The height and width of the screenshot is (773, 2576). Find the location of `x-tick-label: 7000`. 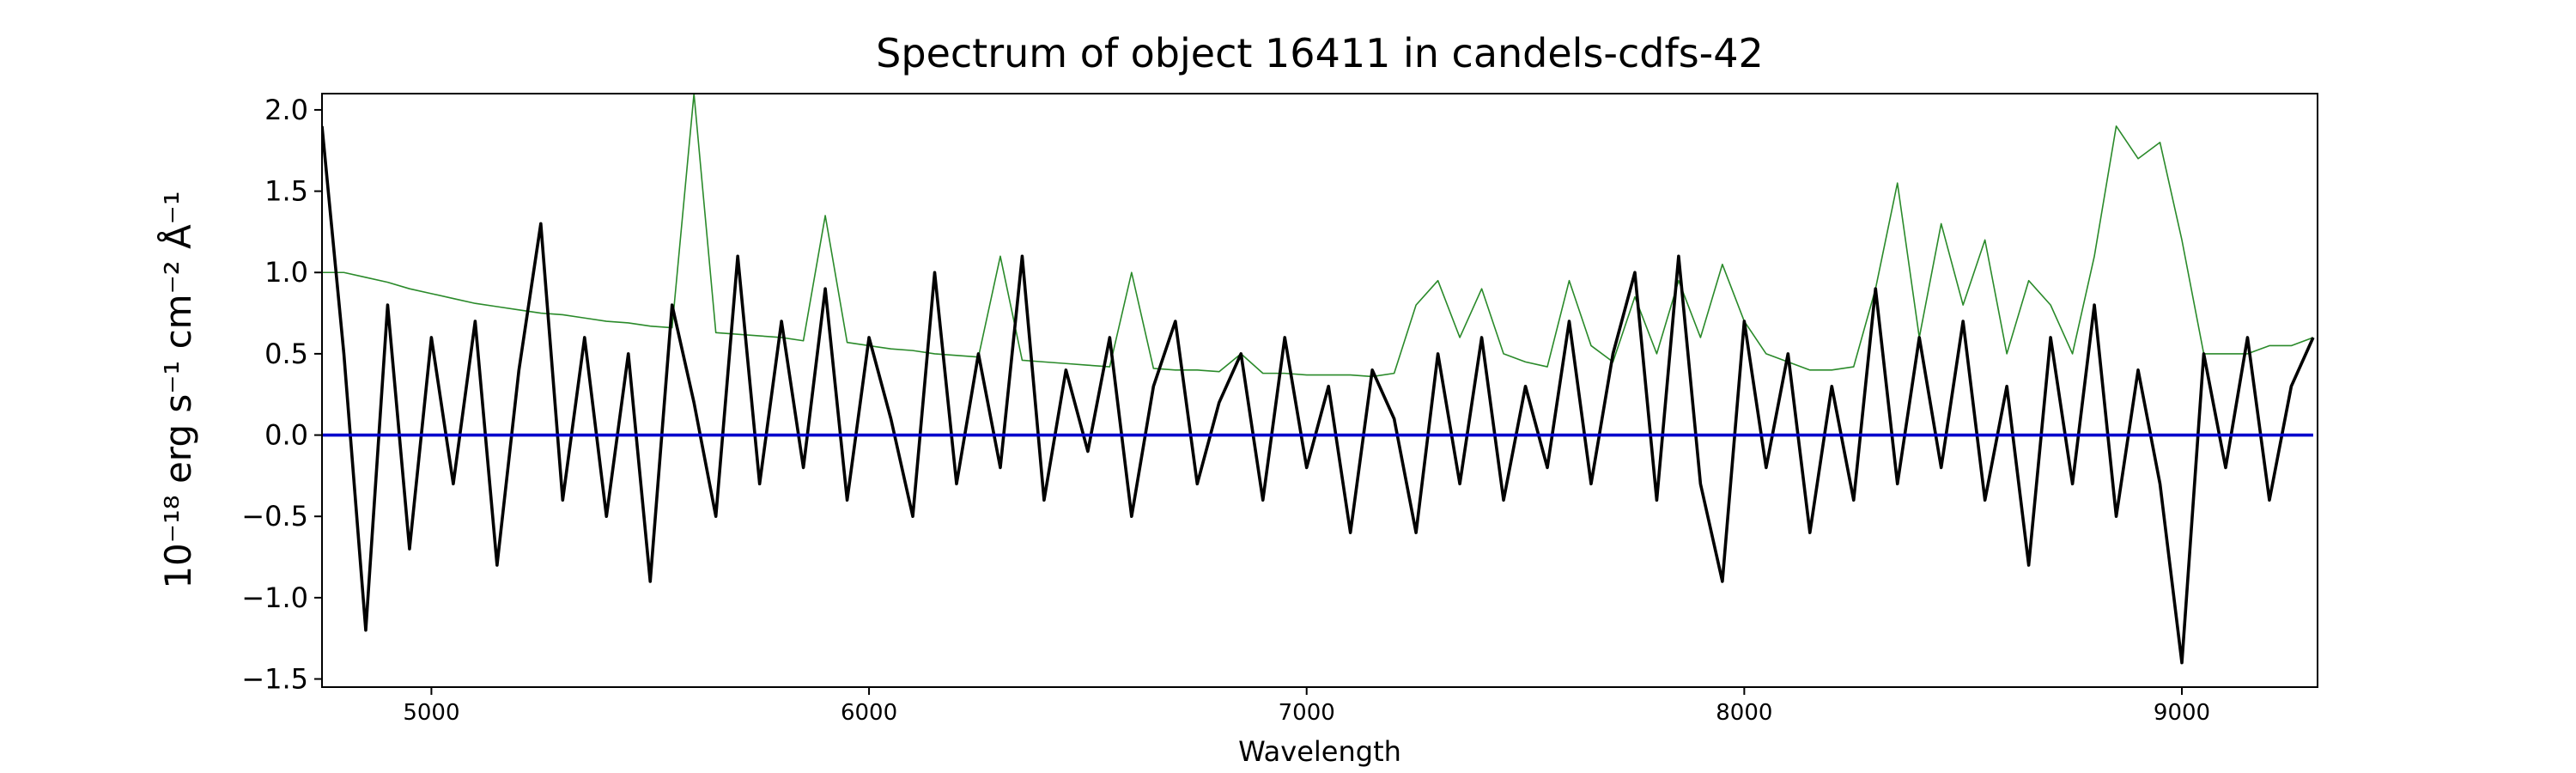

x-tick-label: 7000 is located at coordinates (1307, 713).